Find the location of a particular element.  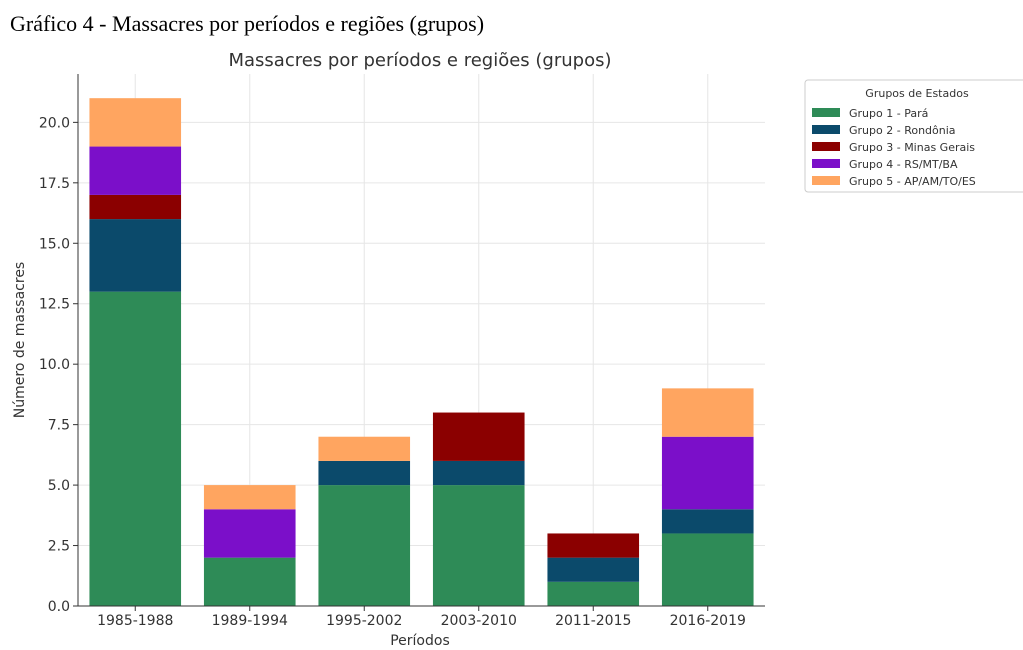

x-tick-label: 1985-1988 is located at coordinates (135, 621).